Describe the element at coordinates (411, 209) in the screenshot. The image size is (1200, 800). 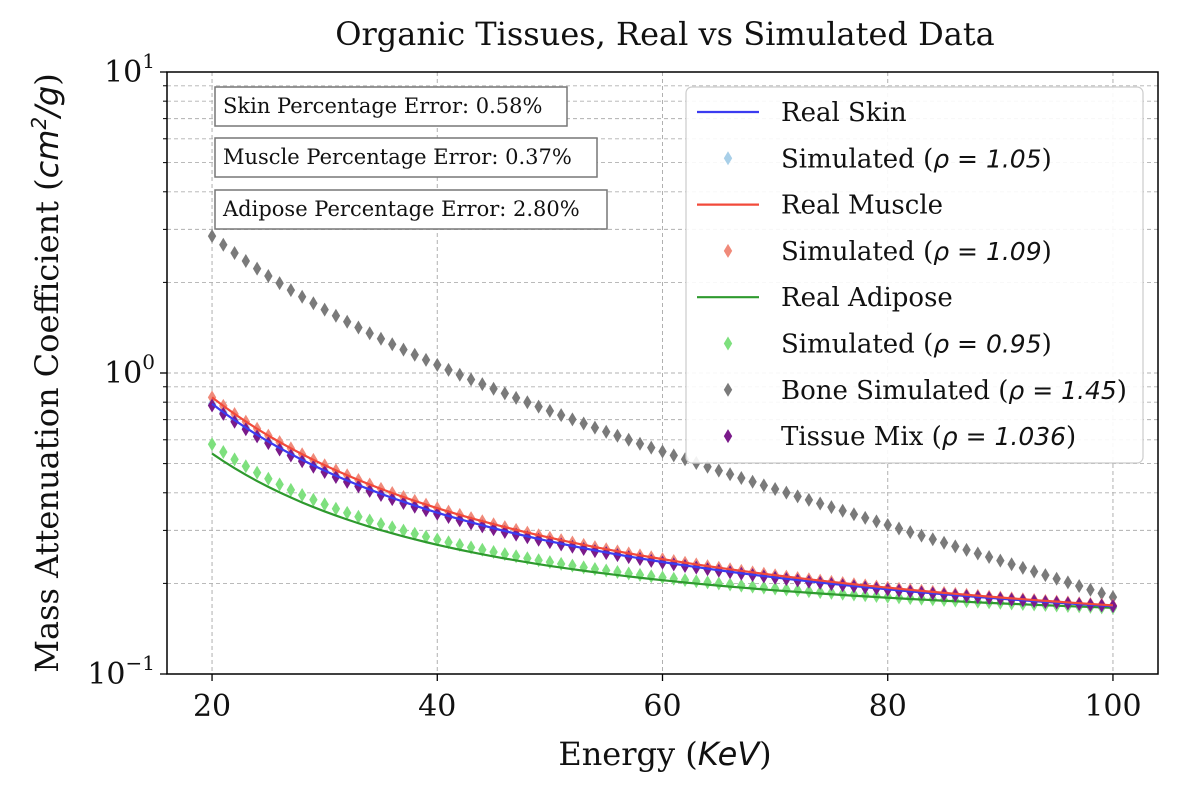
I see `annotation-adipose-error: Adipose Percentage Error: 2.80%` at that location.